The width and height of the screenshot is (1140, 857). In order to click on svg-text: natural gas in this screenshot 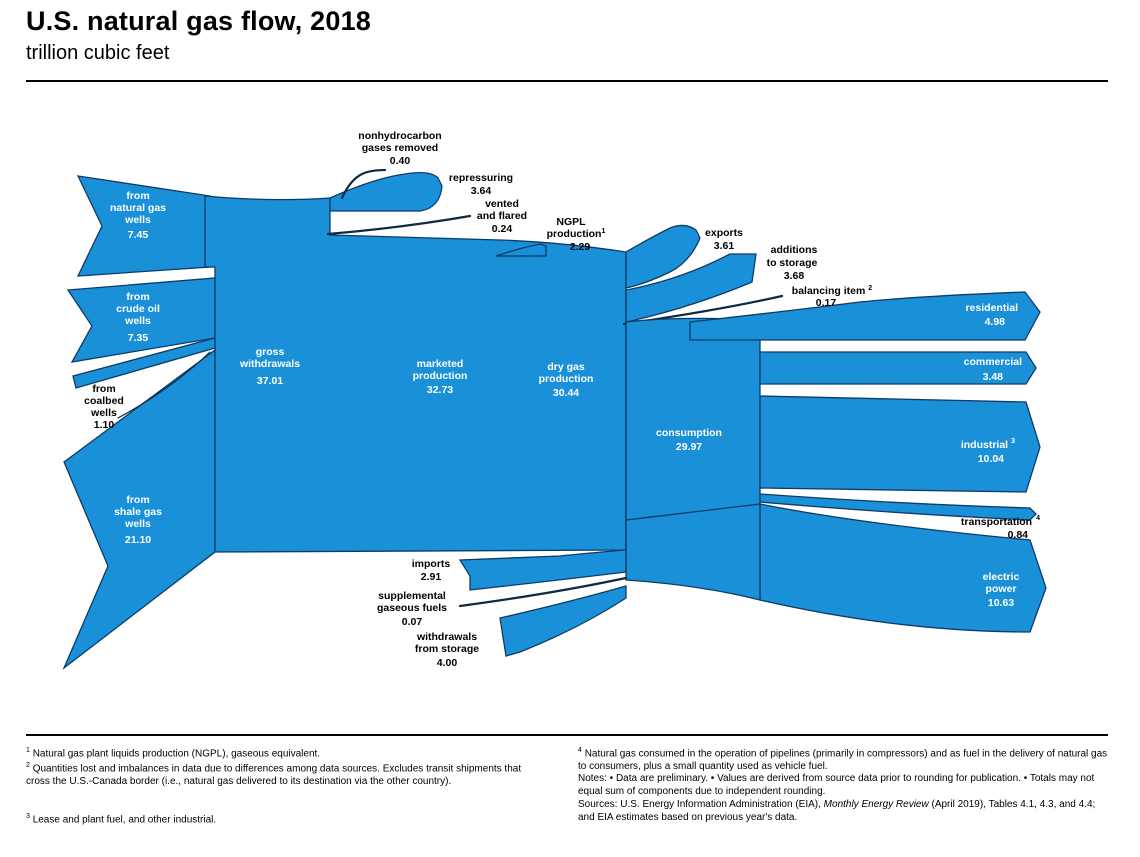, I will do `click(138, 208)`.